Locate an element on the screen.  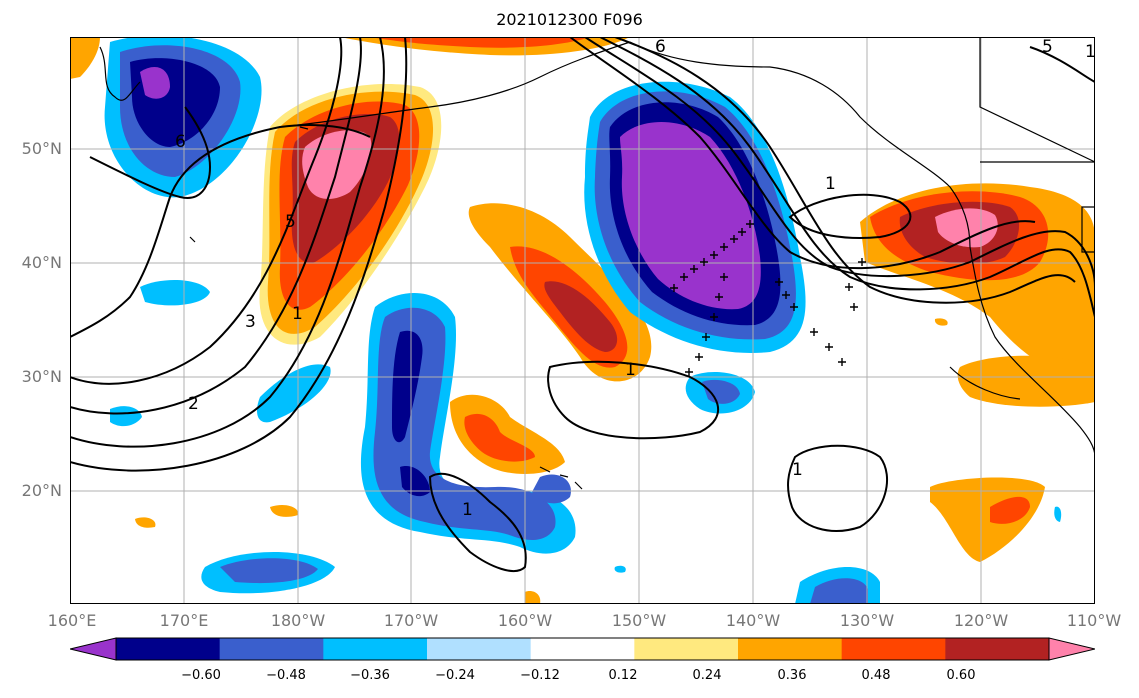
lon-label-150w: 150°W is located at coordinates (639, 620).